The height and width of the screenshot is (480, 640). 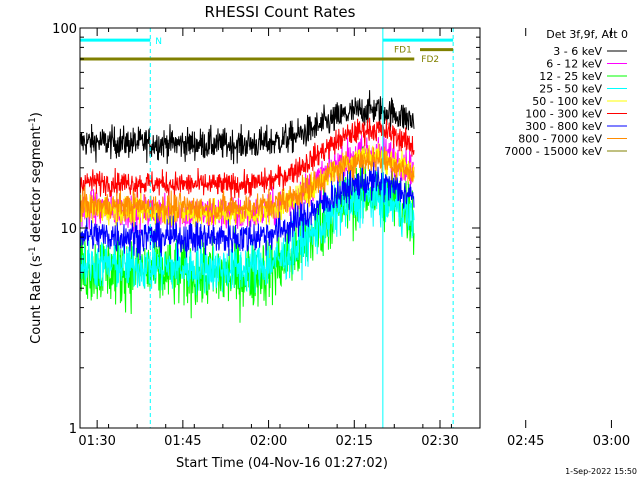 I want to click on legend-label-6: 300 - 800 keV, so click(x=563, y=126).